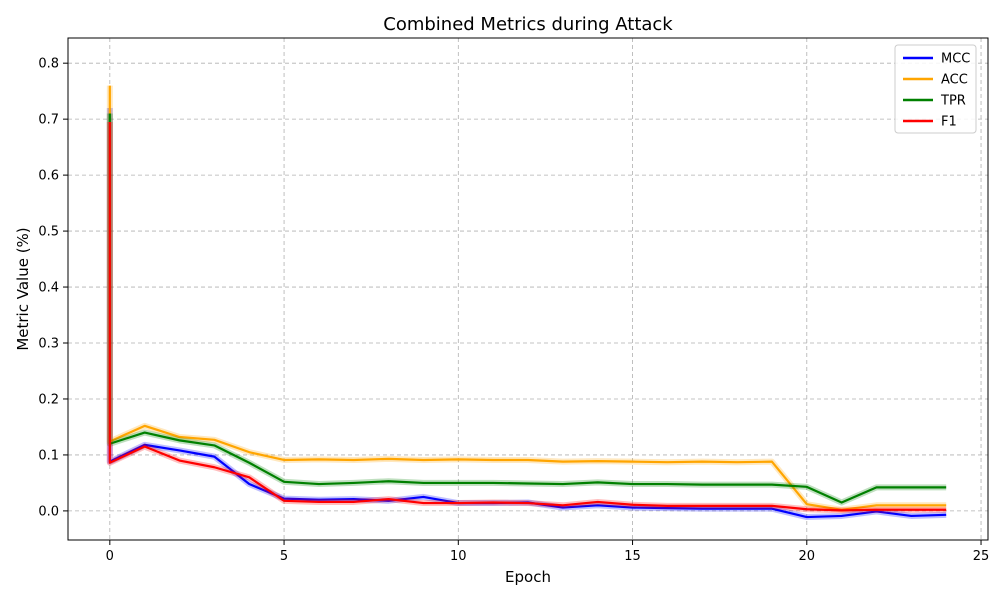 This screenshot has height=600, width=1000. What do you see at coordinates (48, 344) in the screenshot?
I see `y-tick-label: 0.3` at bounding box center [48, 344].